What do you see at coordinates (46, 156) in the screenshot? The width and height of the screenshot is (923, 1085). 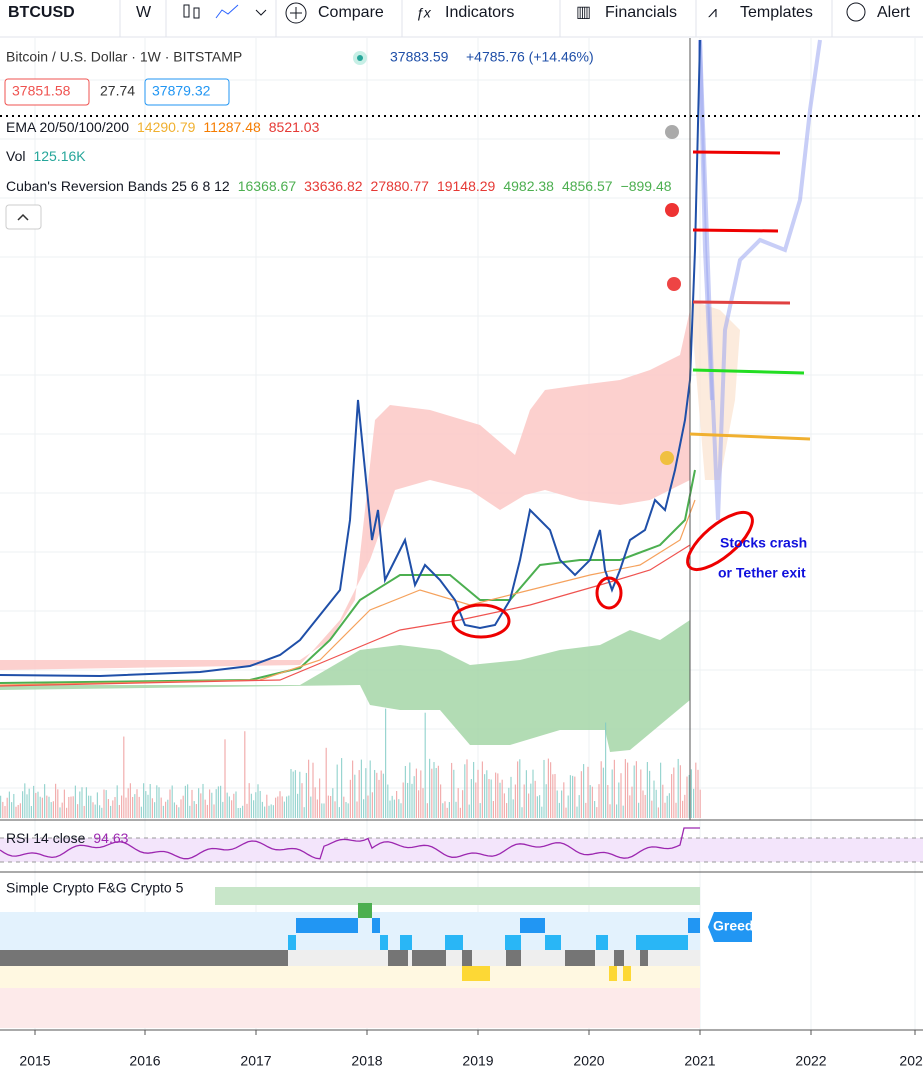 I see `indicator-legend: Vol 125.16K` at bounding box center [46, 156].